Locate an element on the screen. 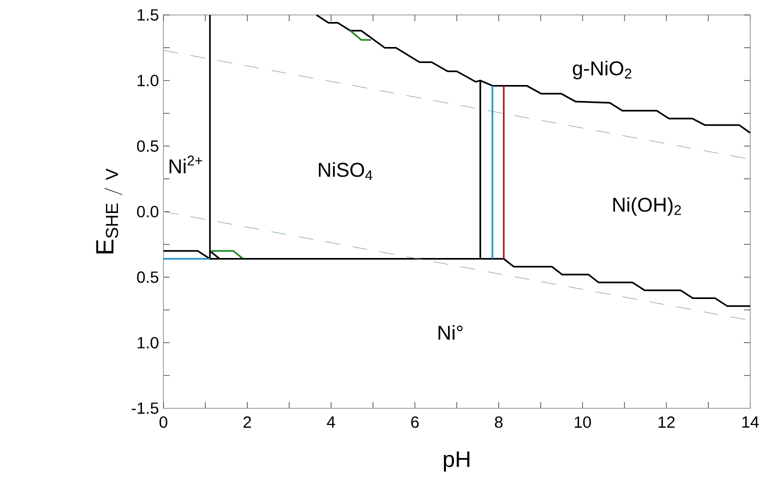 The width and height of the screenshot is (763, 489). y-tick-label: 0.0 is located at coordinates (147, 212).